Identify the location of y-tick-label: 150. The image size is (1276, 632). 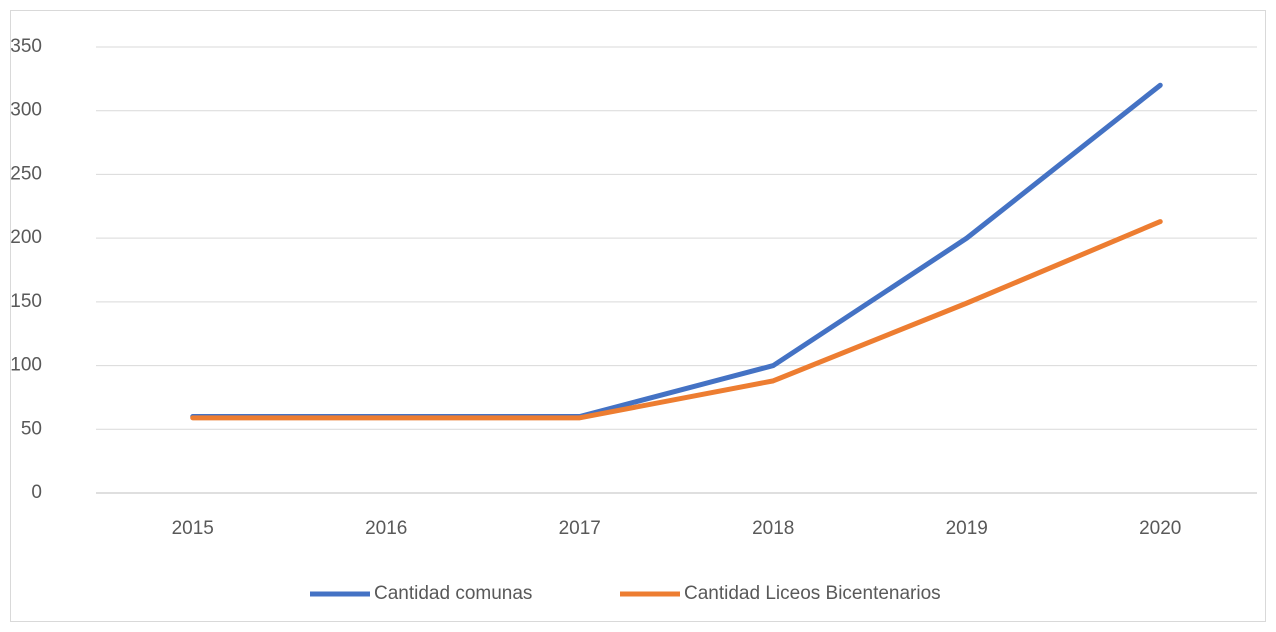
(26, 301).